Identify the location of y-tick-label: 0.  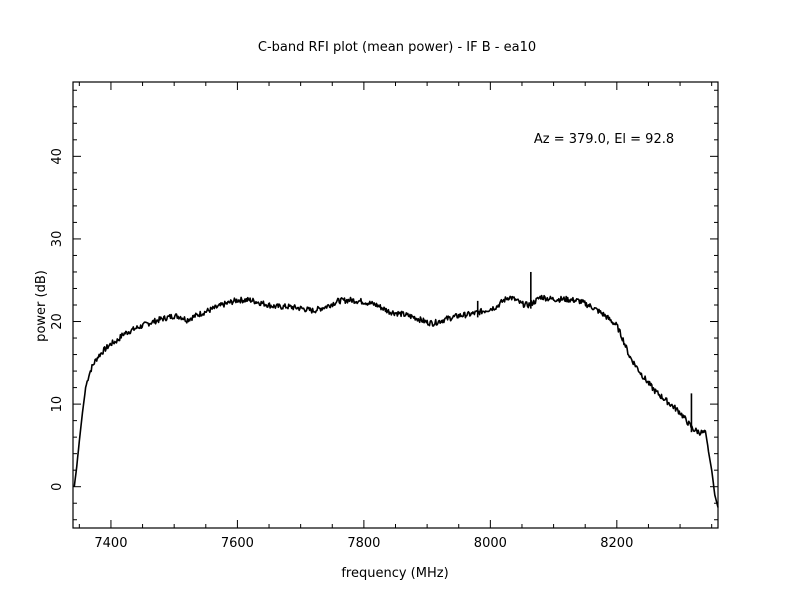
(57, 487).